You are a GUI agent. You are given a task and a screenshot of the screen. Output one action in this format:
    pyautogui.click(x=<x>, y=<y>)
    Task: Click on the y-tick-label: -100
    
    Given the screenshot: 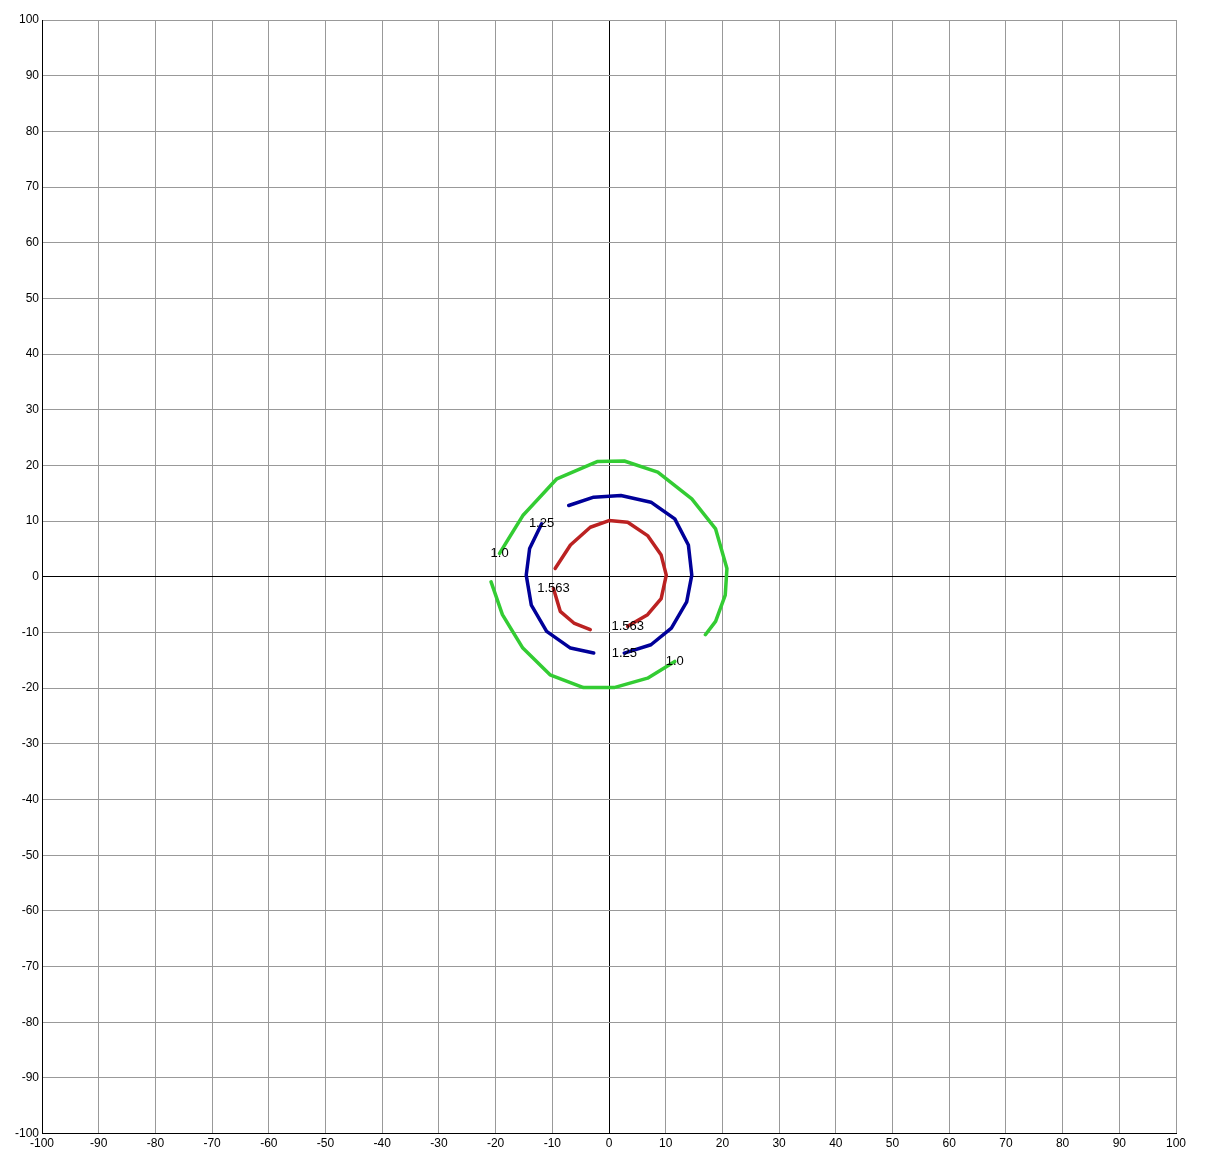 What is the action you would take?
    pyautogui.click(x=27, y=1132)
    